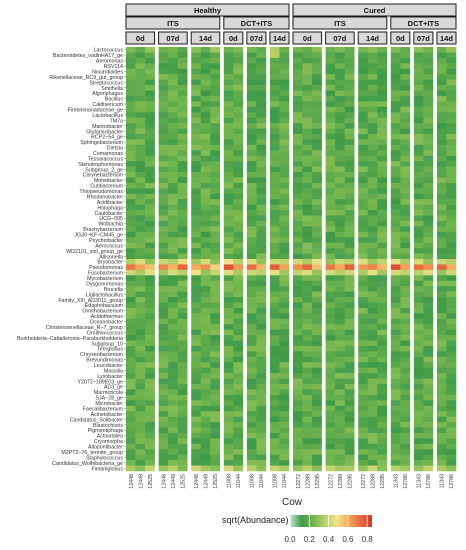  I want to click on timepoint-strip-box, so click(423, 38).